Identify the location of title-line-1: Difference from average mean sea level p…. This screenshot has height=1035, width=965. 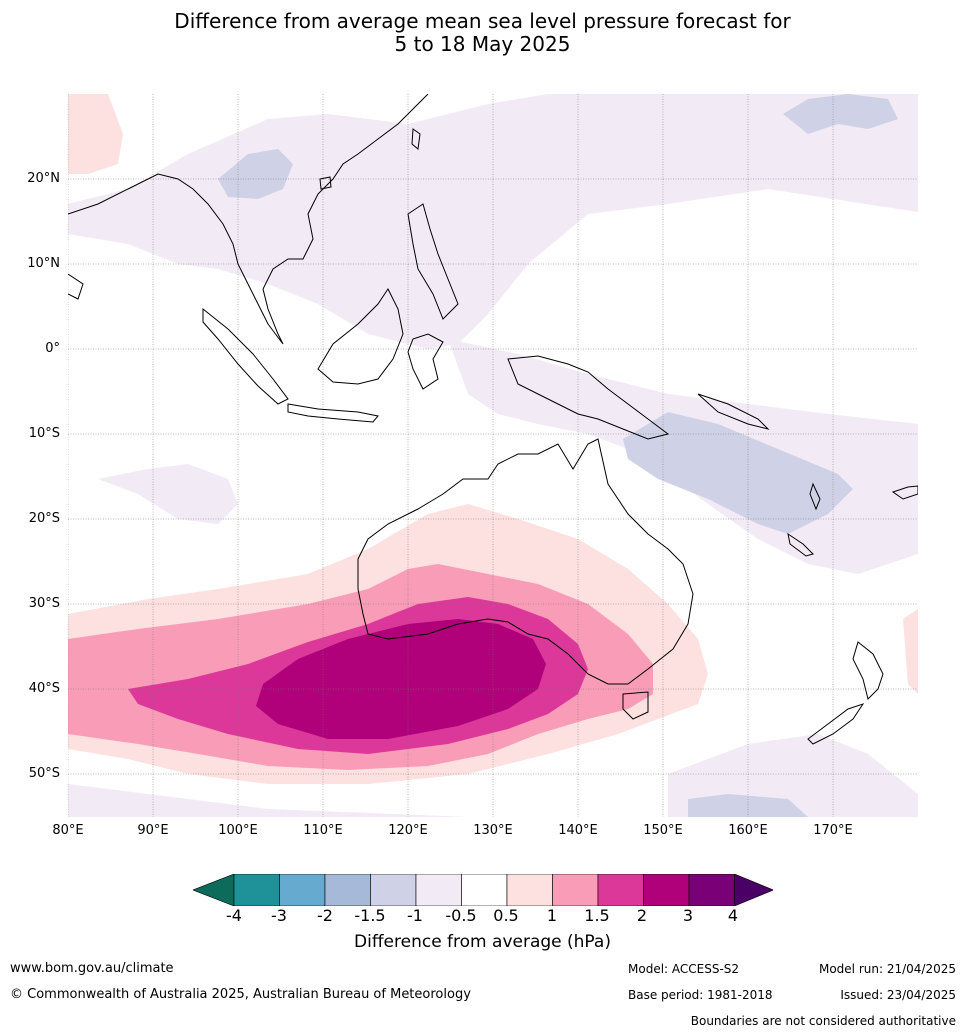
(482, 21).